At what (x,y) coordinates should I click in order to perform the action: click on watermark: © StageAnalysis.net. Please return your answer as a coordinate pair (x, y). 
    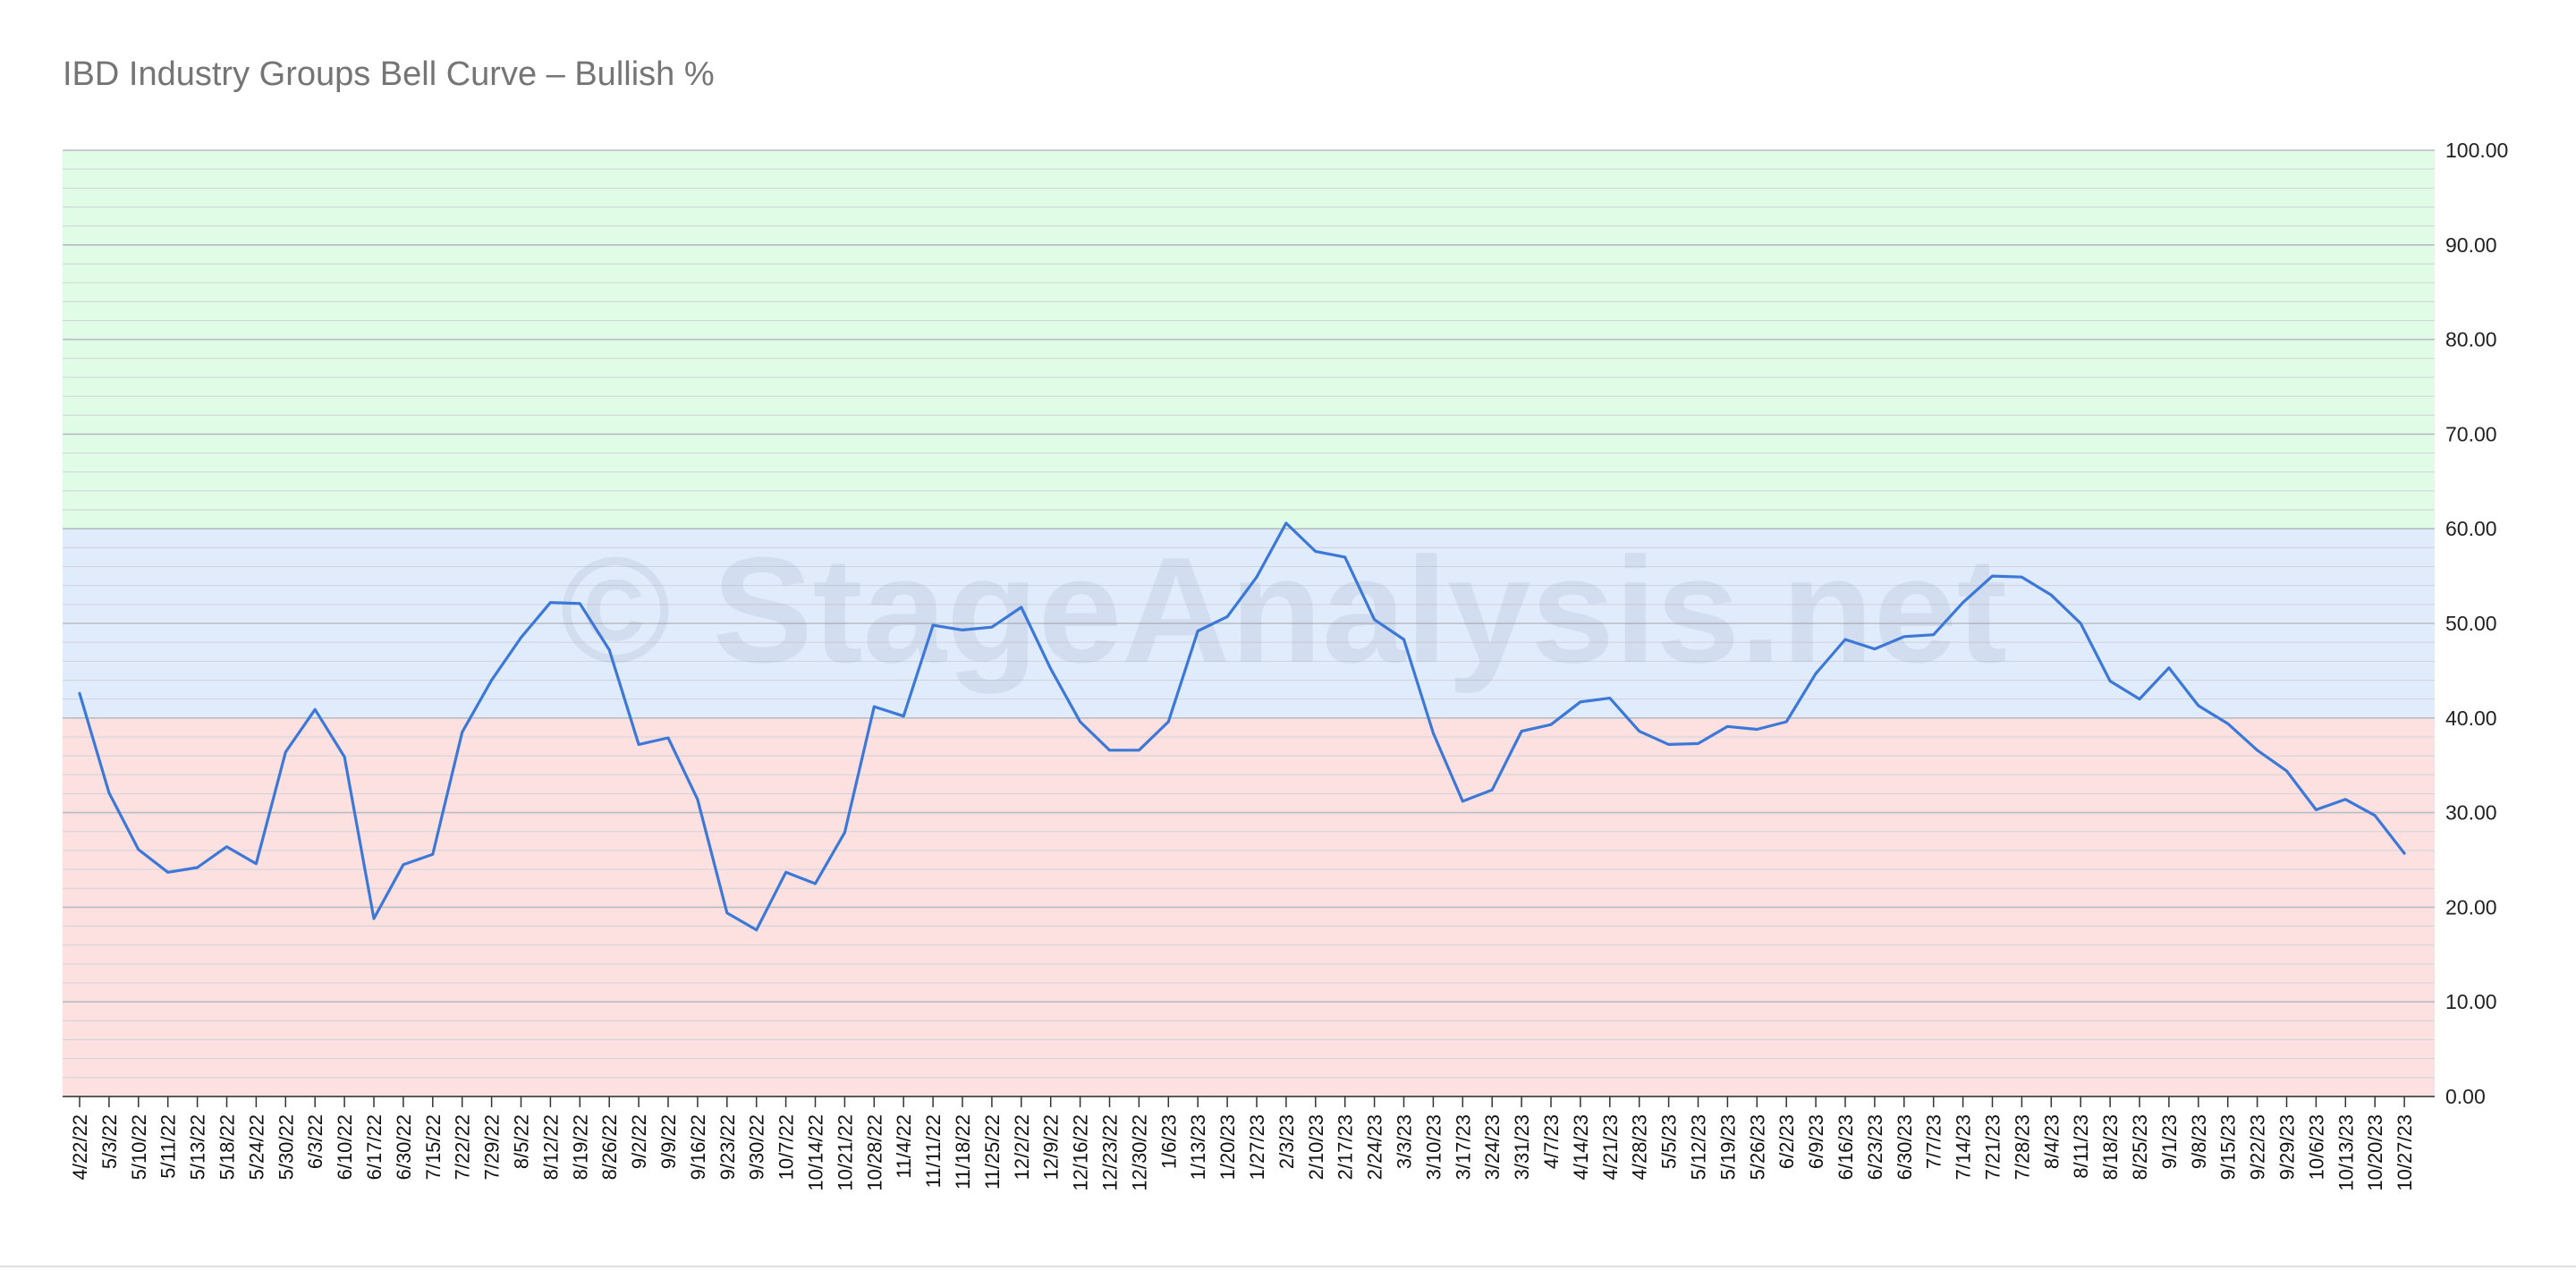
    Looking at the image, I should click on (1283, 610).